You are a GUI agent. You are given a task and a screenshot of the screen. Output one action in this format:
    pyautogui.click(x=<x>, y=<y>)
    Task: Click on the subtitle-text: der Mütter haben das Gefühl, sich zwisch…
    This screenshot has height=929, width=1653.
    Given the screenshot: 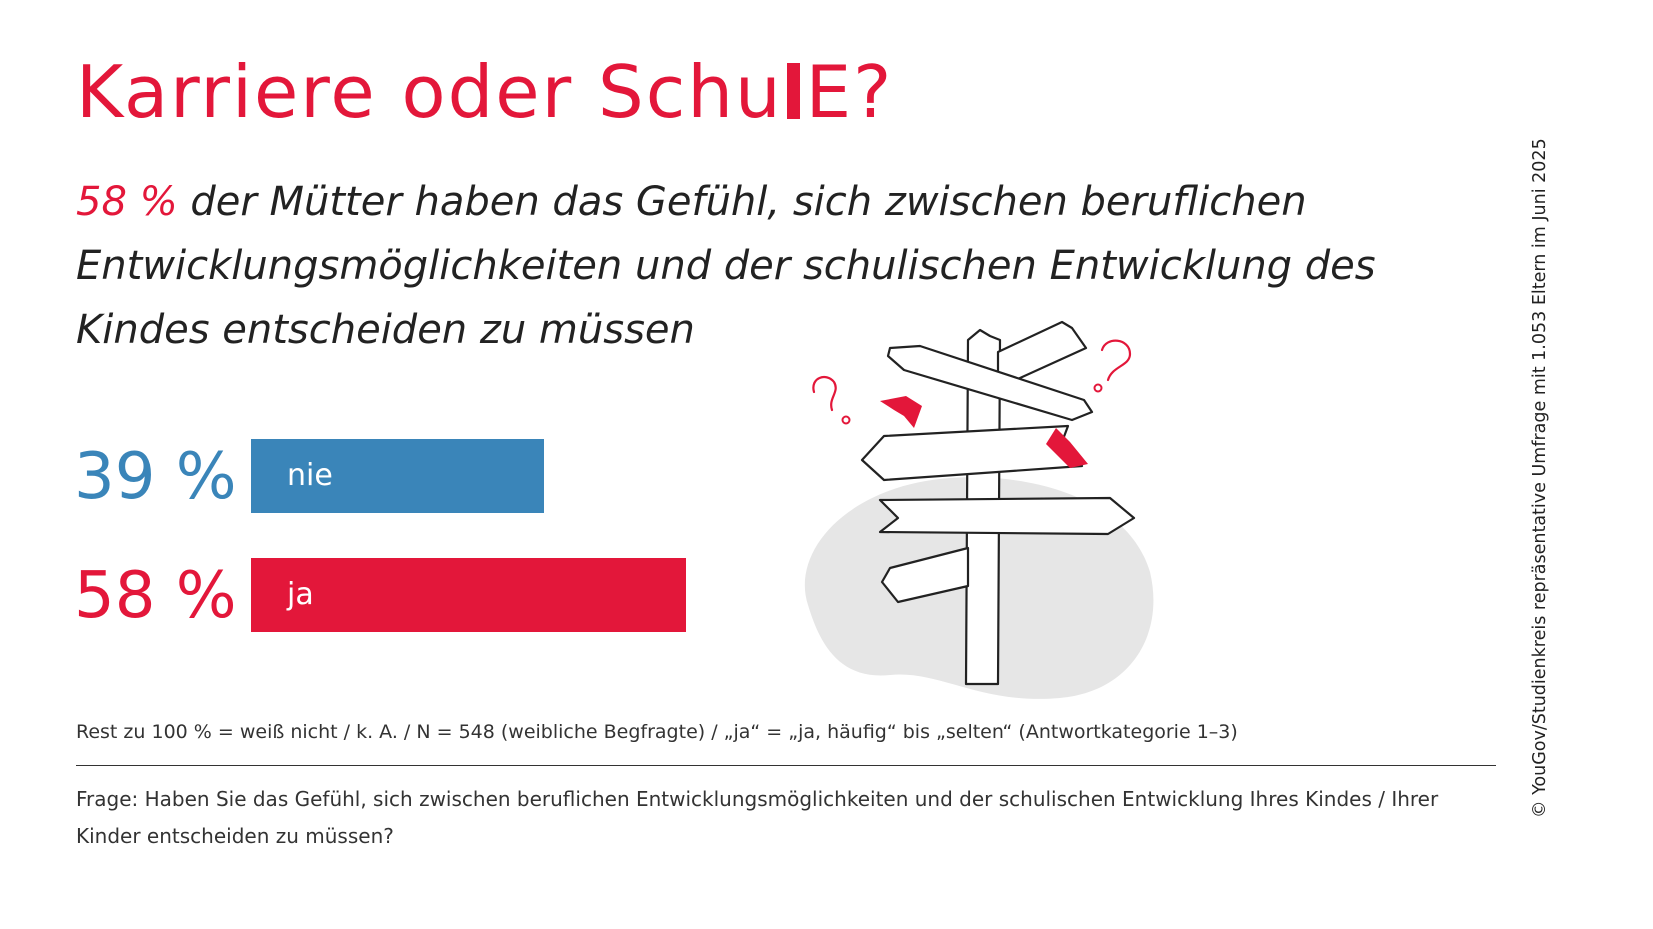 What is the action you would take?
    pyautogui.click(x=726, y=266)
    